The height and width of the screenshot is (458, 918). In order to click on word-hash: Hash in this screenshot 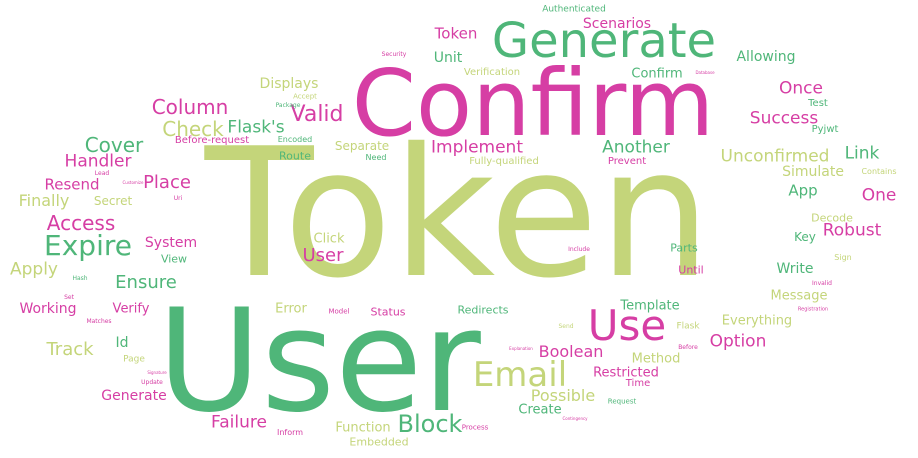, I will do `click(80, 278)`.